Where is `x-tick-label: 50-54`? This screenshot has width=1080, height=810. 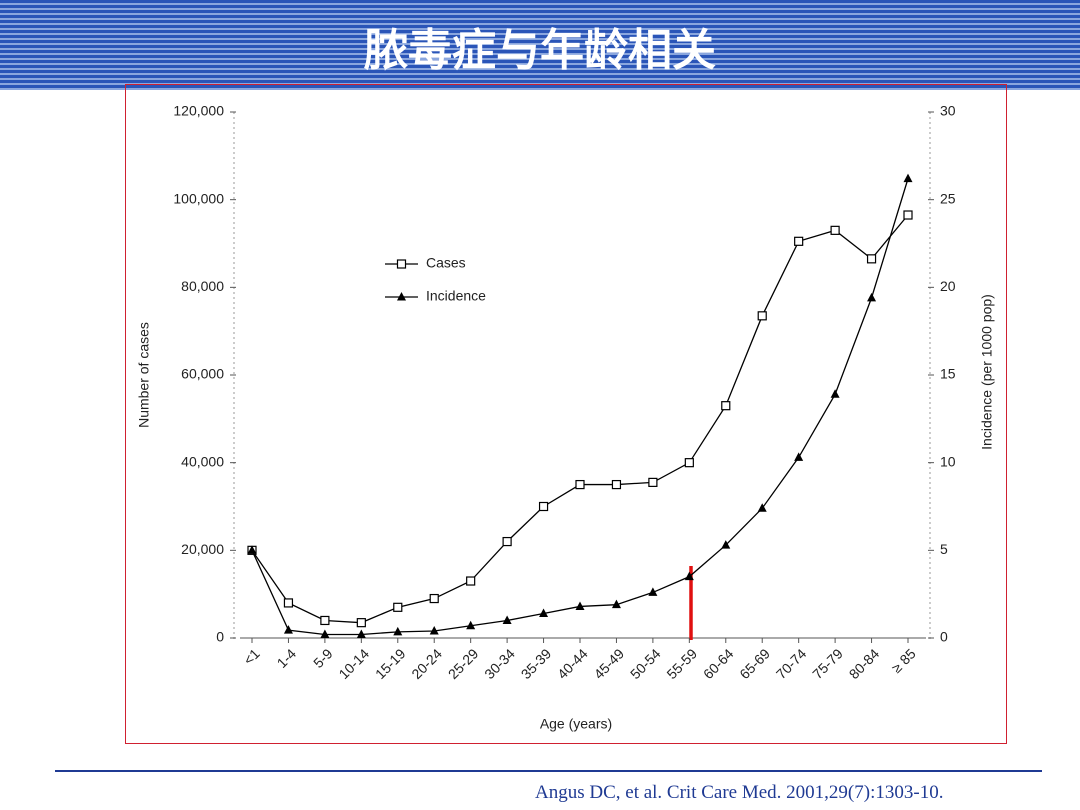
x-tick-label: 50-54 is located at coordinates (645, 663).